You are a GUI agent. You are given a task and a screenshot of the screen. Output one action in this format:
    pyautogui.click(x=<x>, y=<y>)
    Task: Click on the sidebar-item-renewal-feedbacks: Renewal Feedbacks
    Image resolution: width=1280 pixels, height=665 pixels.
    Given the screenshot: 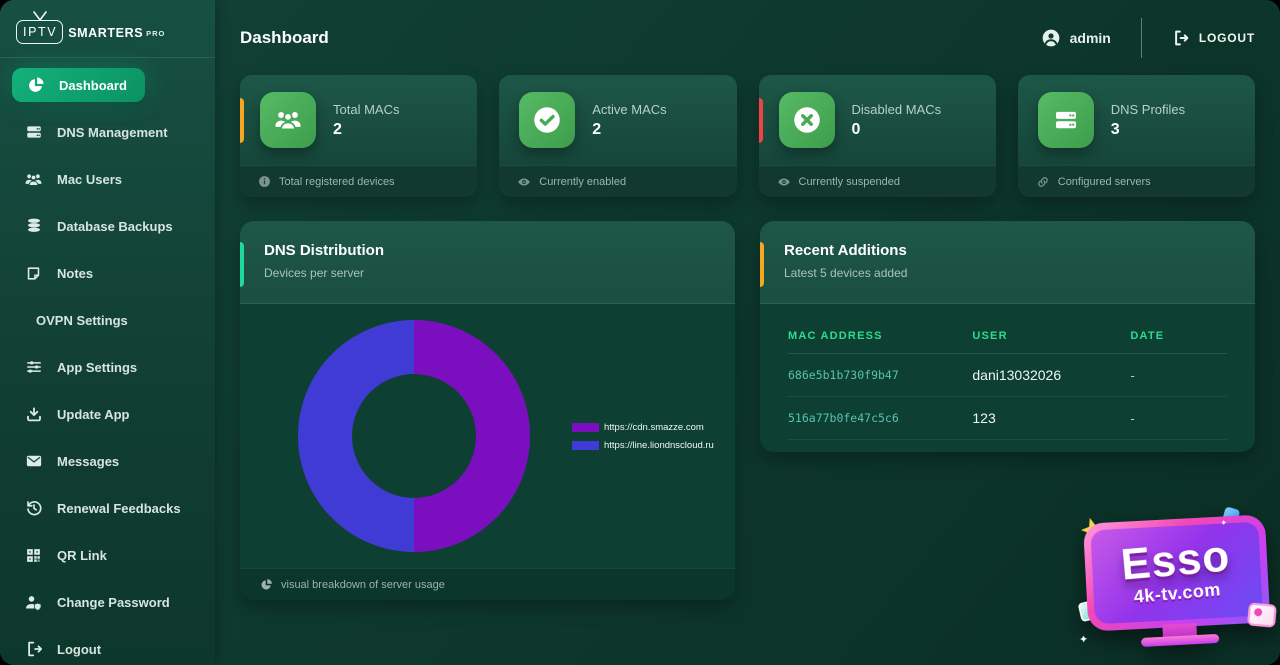 What is the action you would take?
    pyautogui.click(x=119, y=508)
    